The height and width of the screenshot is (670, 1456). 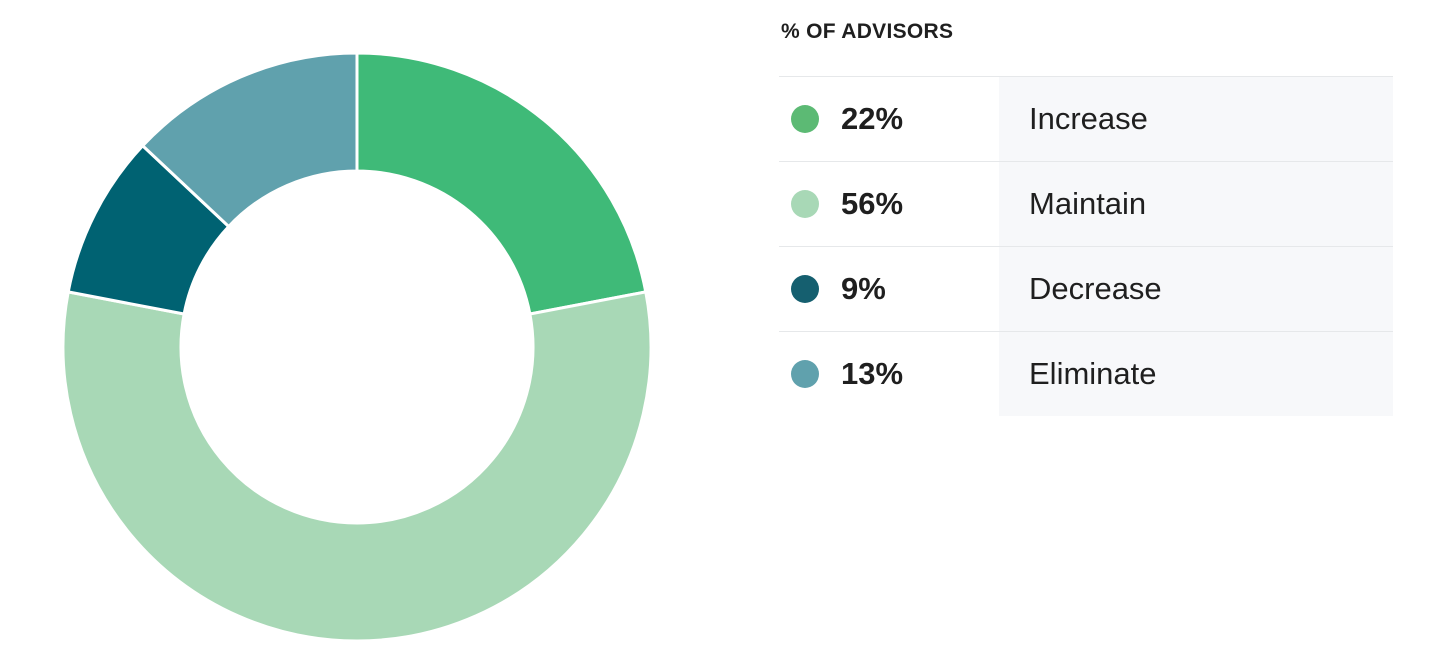 What do you see at coordinates (1196, 289) in the screenshot?
I see `legend-label-decrease: Decrease` at bounding box center [1196, 289].